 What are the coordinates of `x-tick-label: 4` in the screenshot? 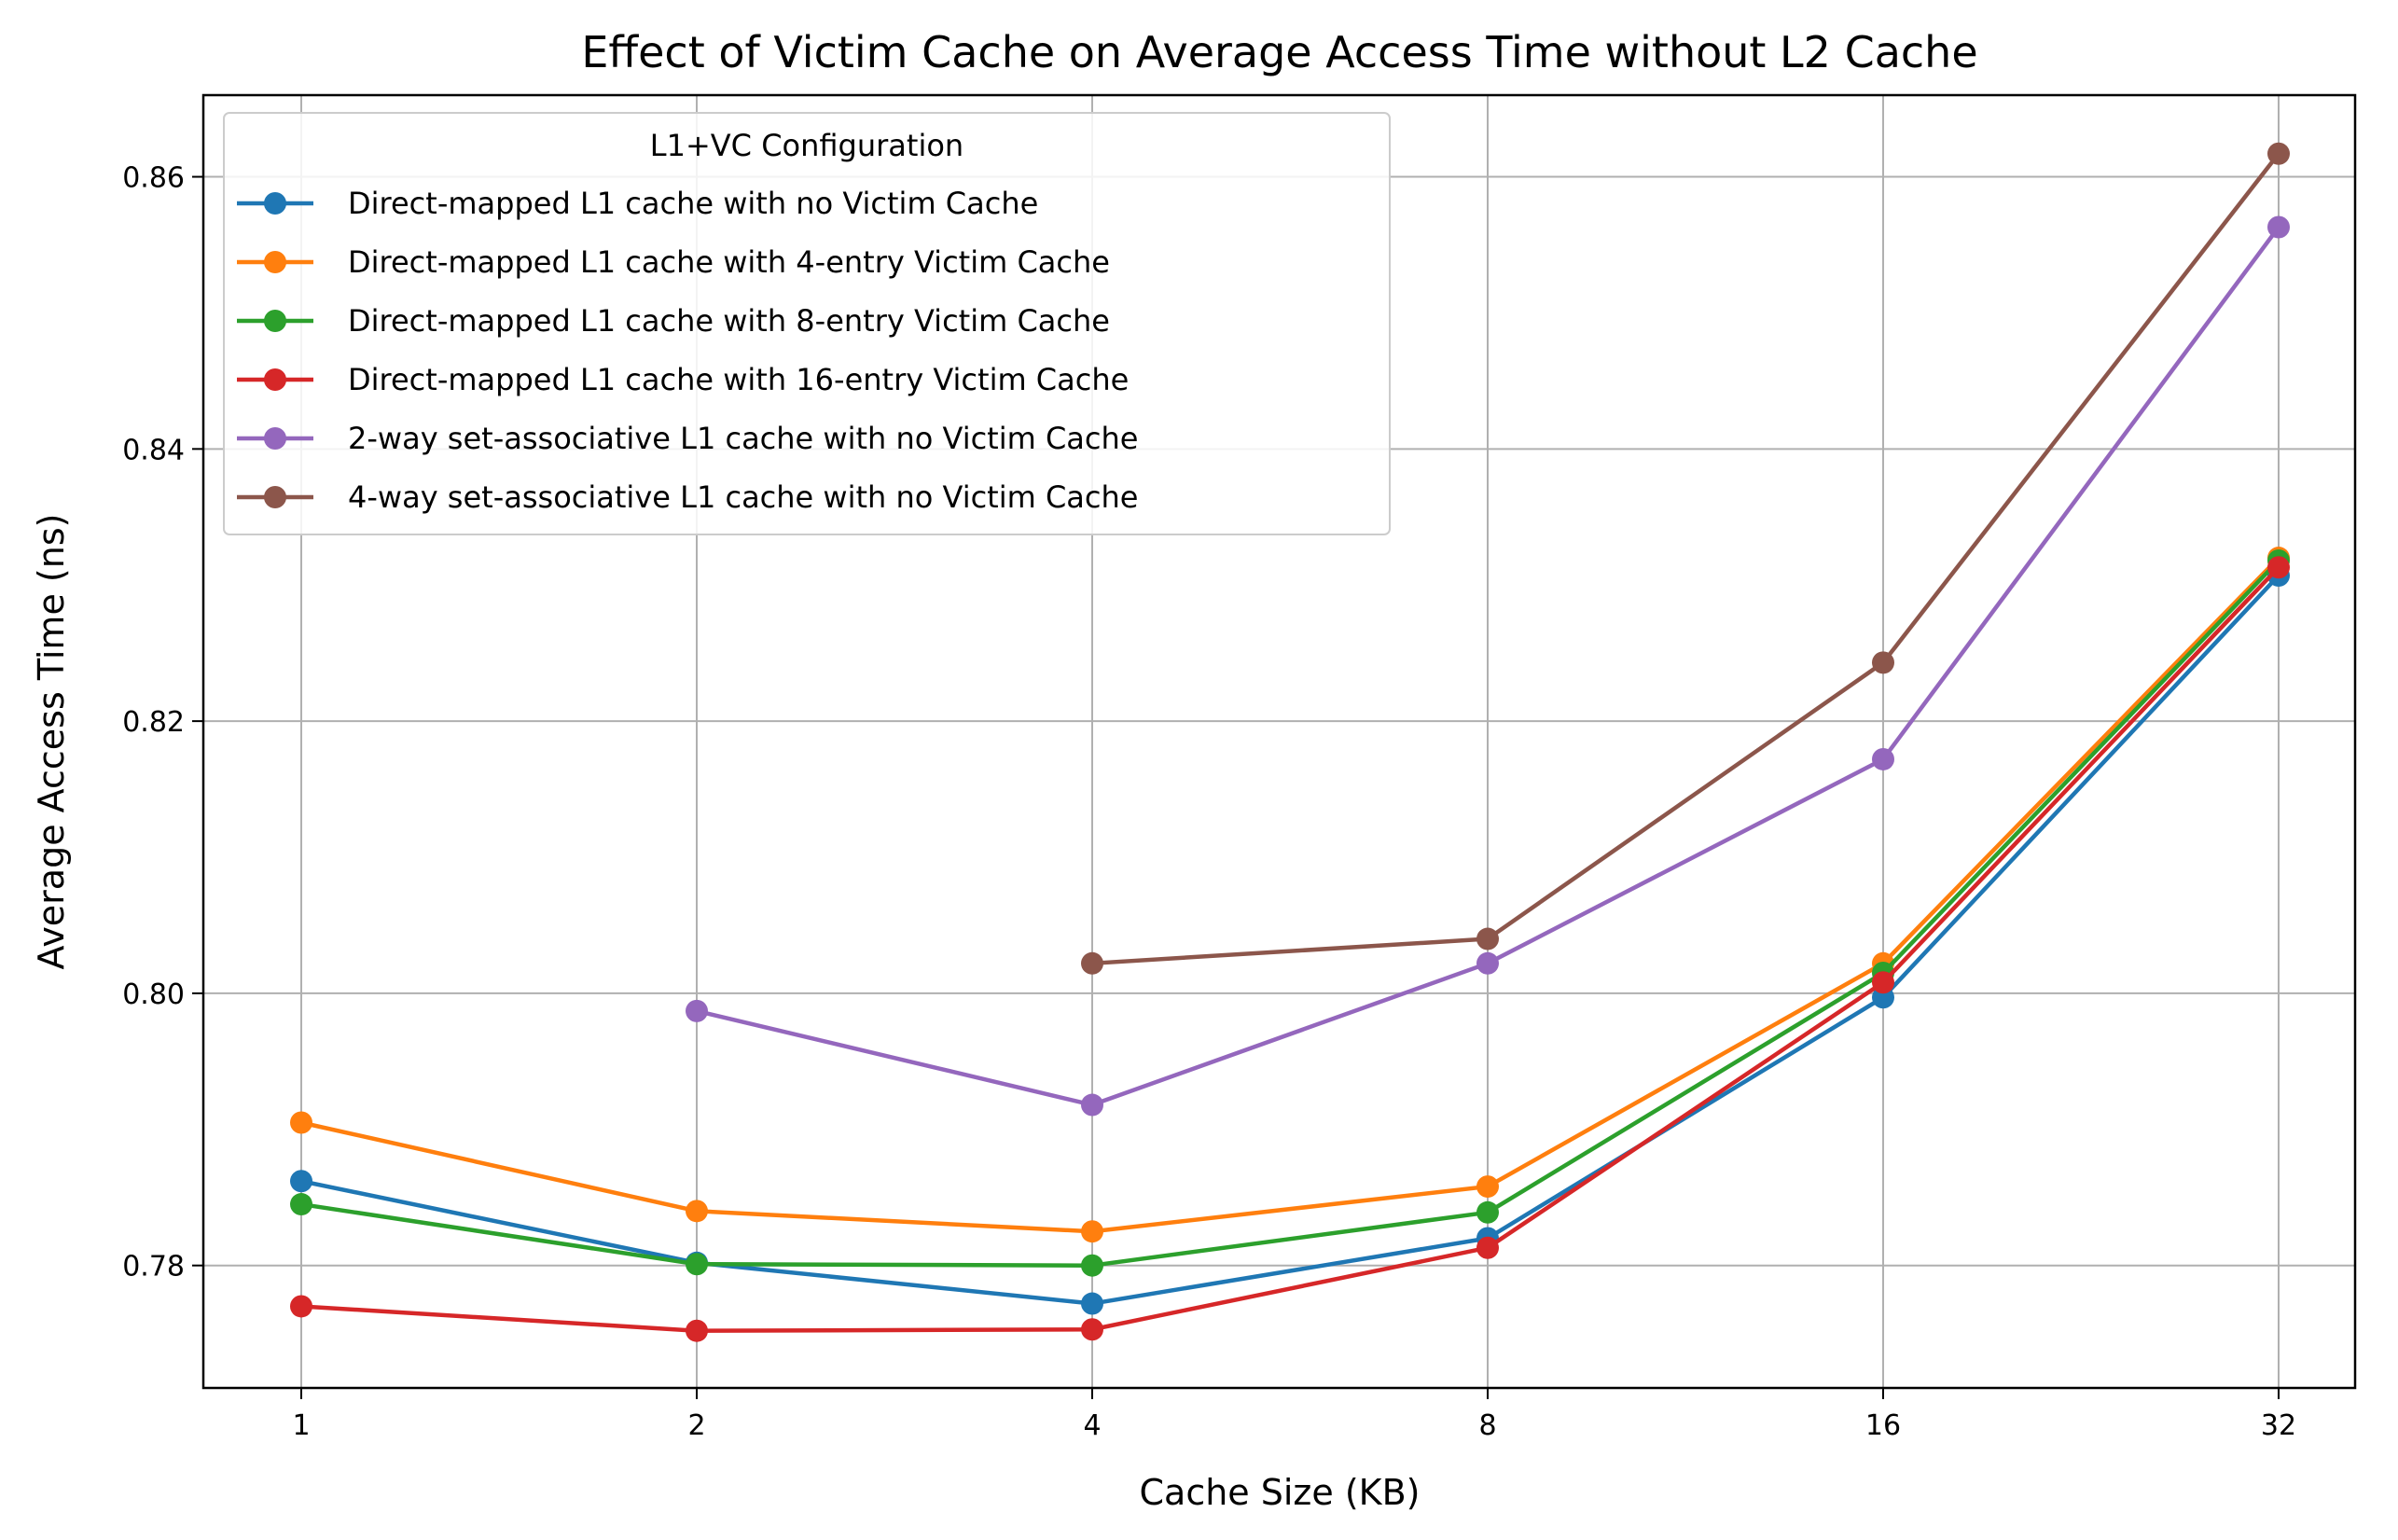 It's located at (1092, 1425).